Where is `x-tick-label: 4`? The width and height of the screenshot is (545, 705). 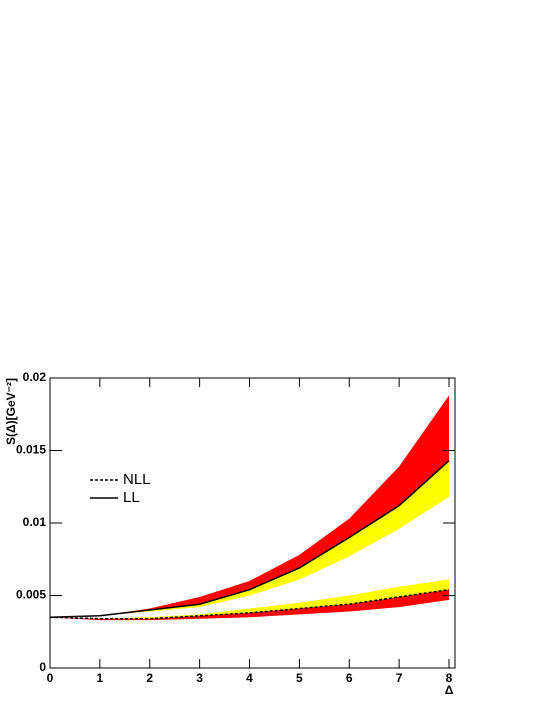
x-tick-label: 4 is located at coordinates (249, 678).